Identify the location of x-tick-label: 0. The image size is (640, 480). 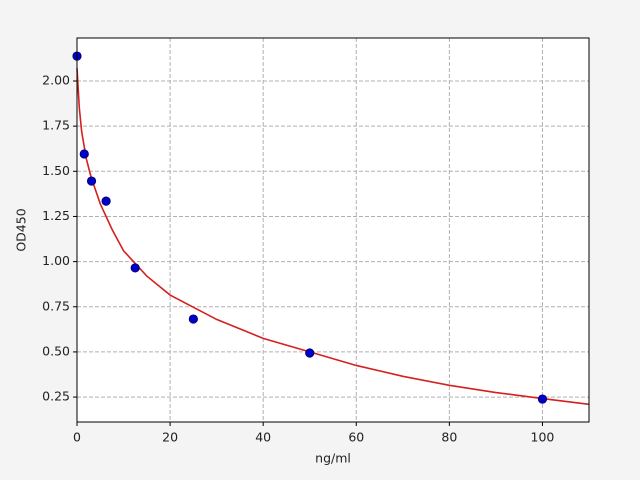
(77, 437).